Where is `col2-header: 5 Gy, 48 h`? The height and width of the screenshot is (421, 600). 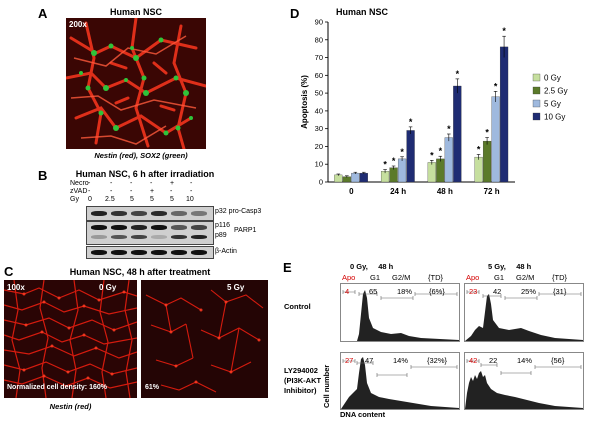
col2-header: 5 Gy, 48 h is located at coordinates (510, 266).